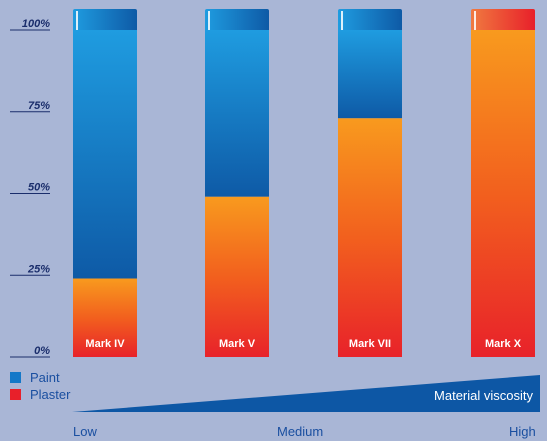  I want to click on bar-plaster-mark-x, so click(503, 193).